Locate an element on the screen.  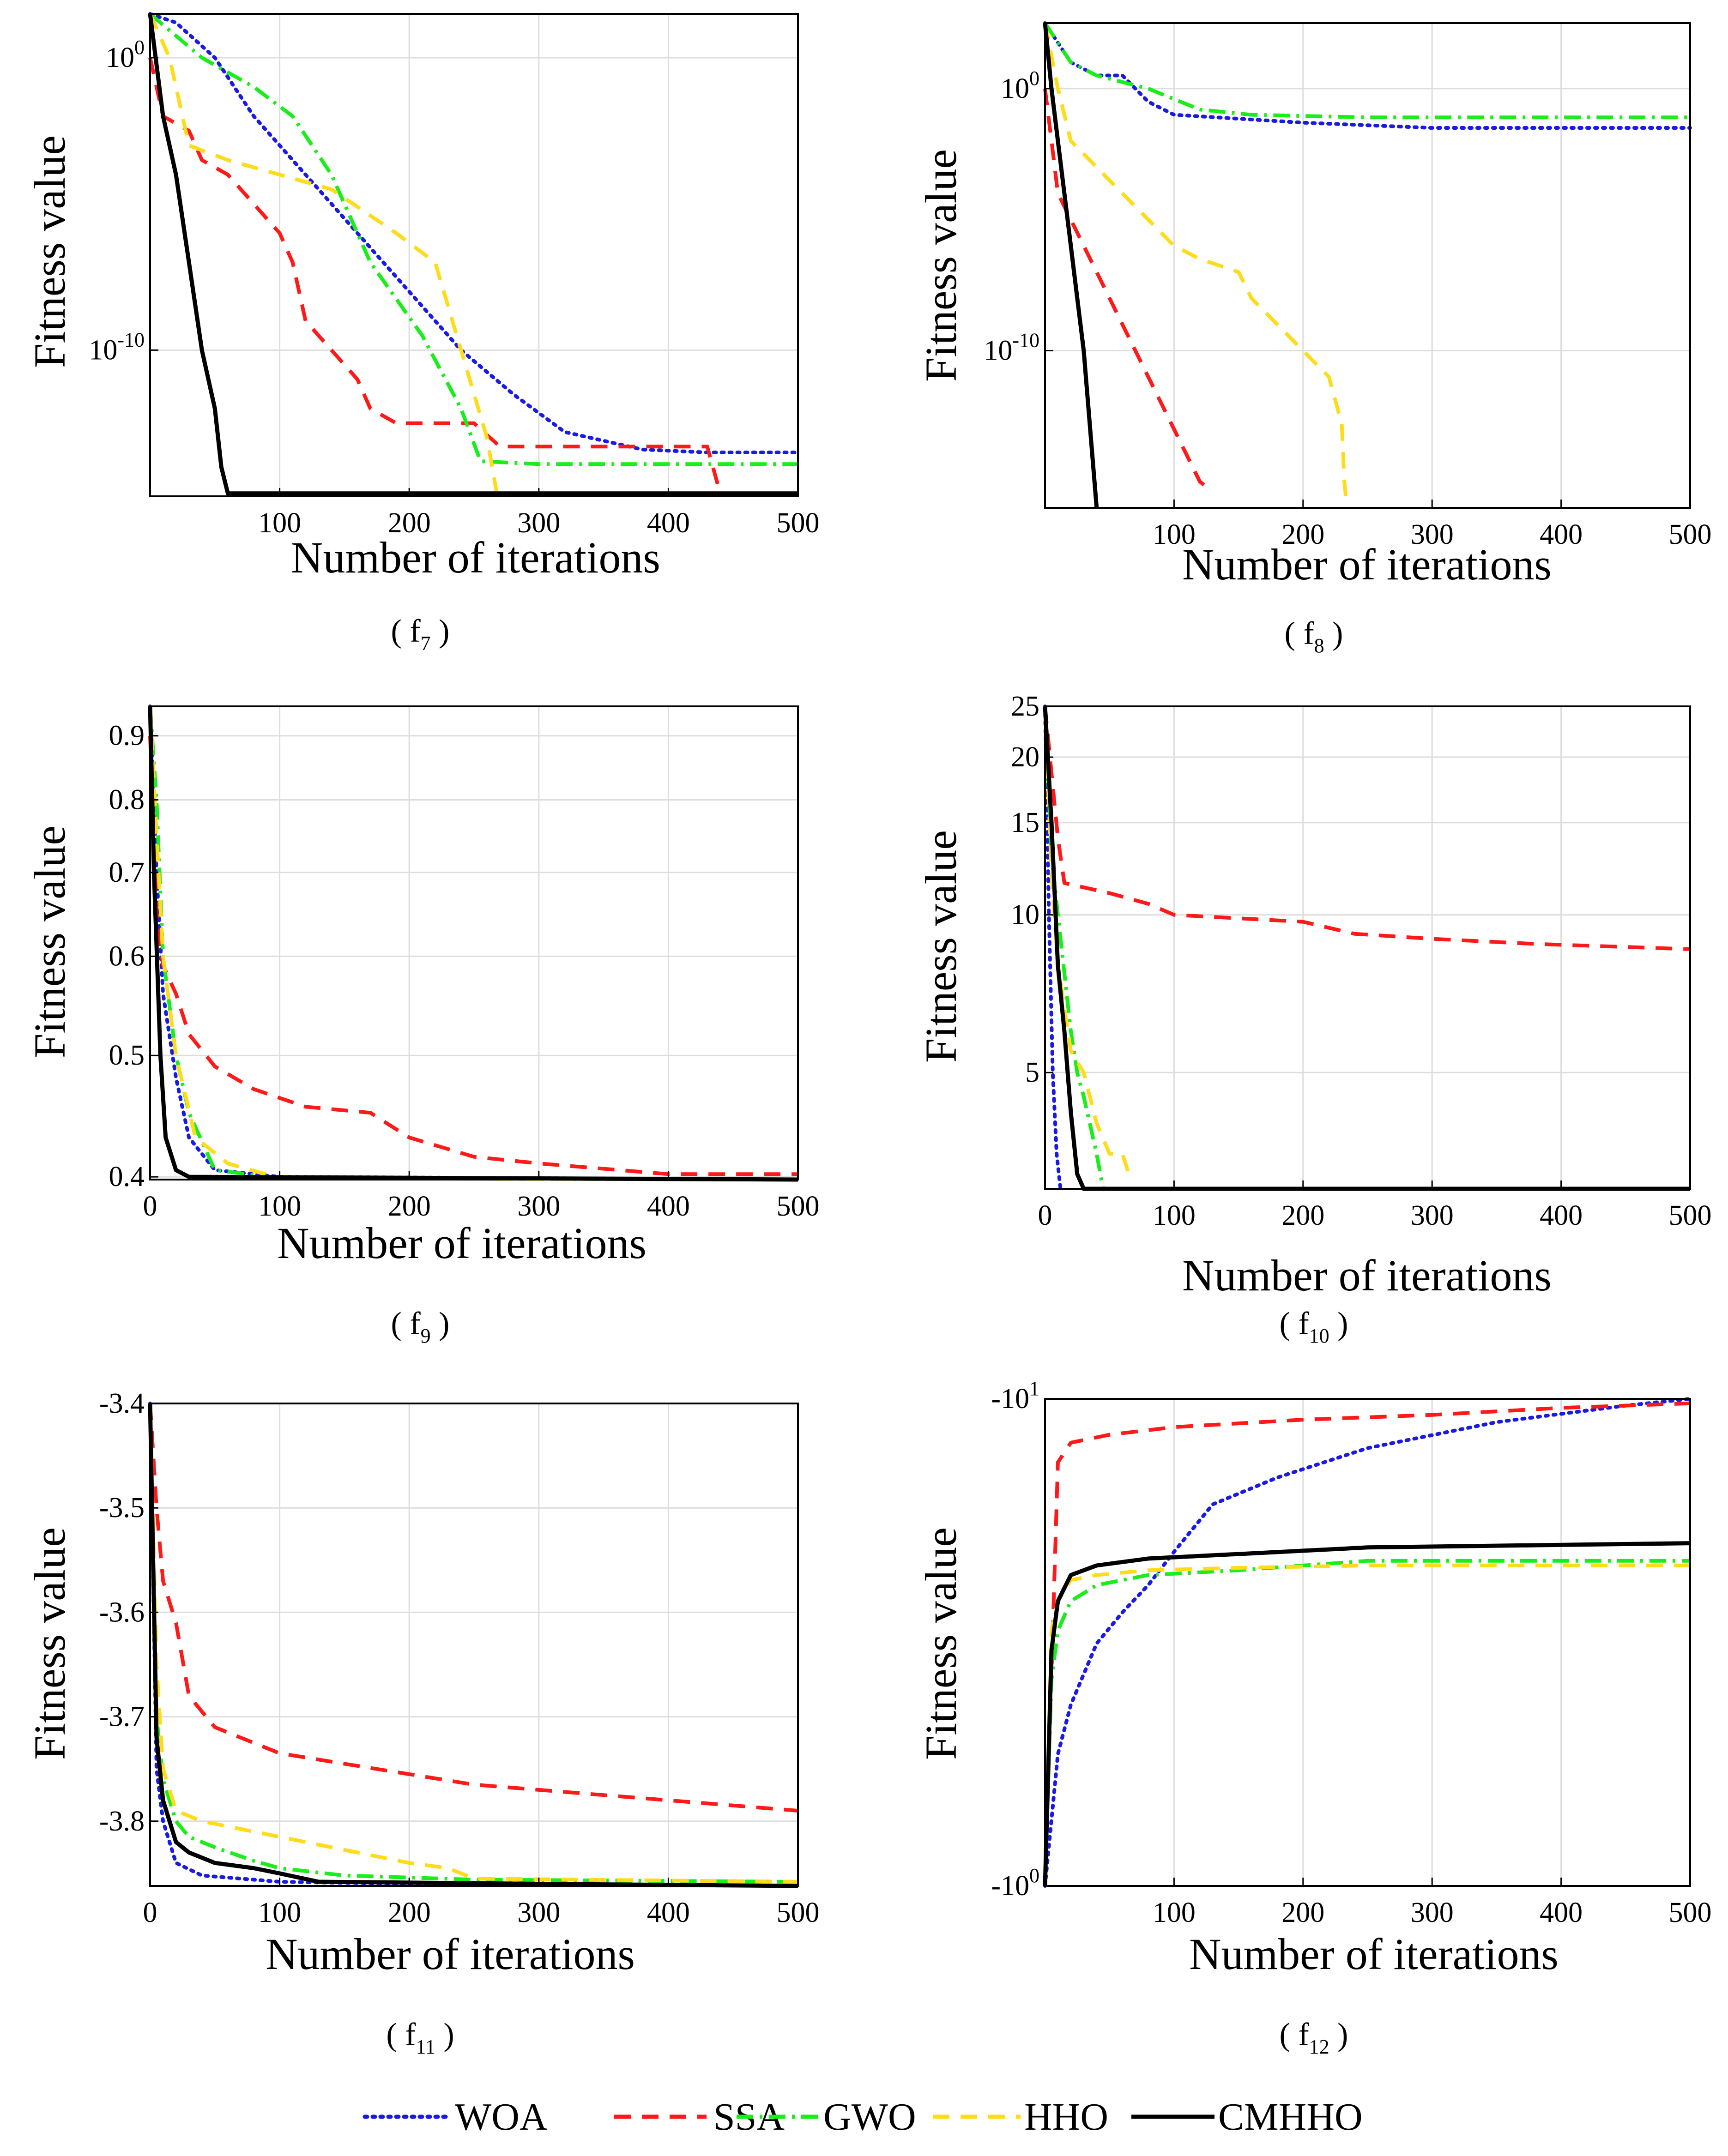
y-tick-label: -101 is located at coordinates (1015, 1396).